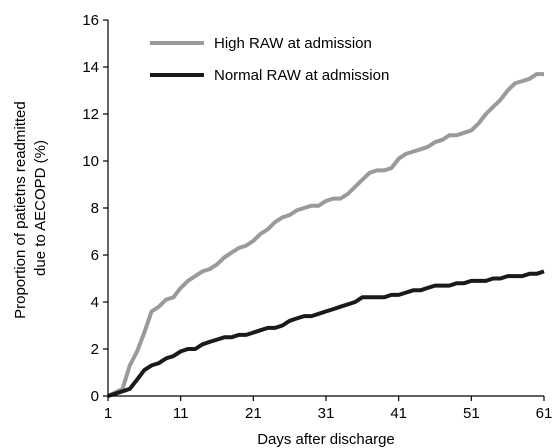 The image size is (559, 448). What do you see at coordinates (108, 413) in the screenshot?
I see `x-tick-label: 1` at bounding box center [108, 413].